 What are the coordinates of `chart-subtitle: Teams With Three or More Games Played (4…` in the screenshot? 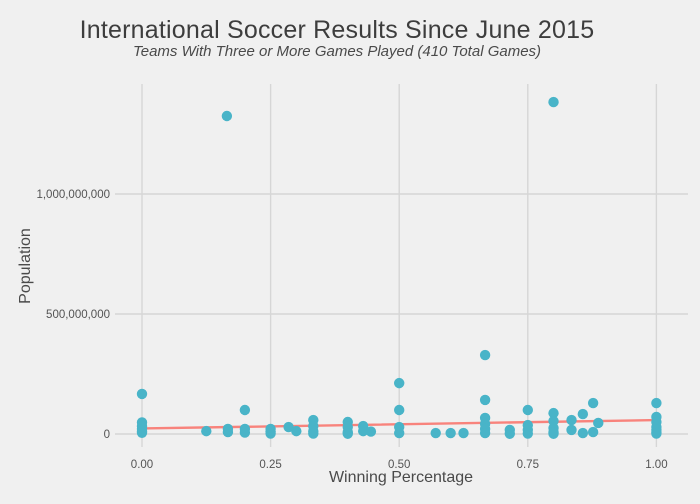 It's located at (337, 51).